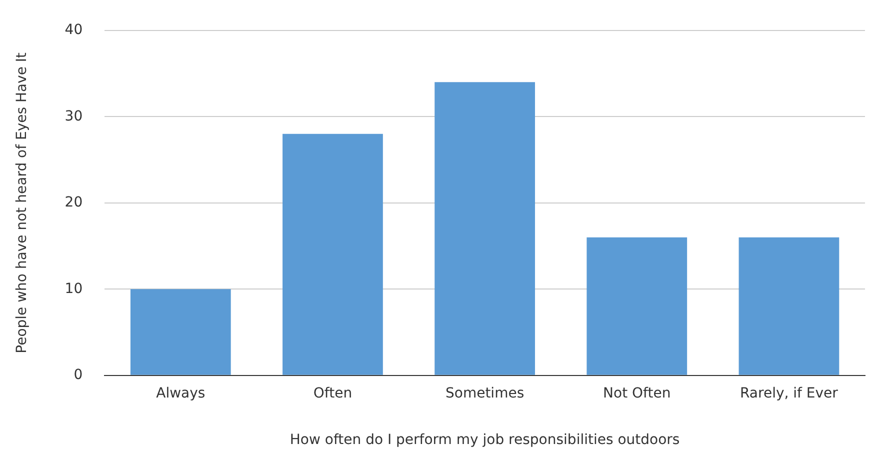 This screenshot has height=461, width=879. Describe the element at coordinates (73, 288) in the screenshot. I see `y-tick-label: 10` at that location.